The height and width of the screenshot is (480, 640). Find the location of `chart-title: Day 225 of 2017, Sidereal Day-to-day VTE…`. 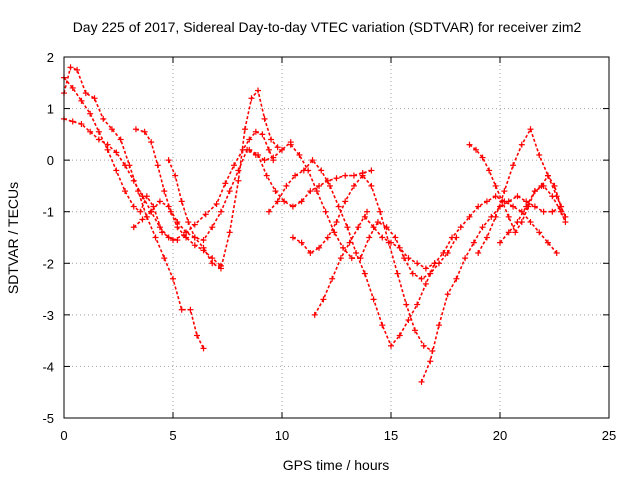

chart-title: Day 225 of 2017, Sidereal Day-to-day VTE… is located at coordinates (327, 27).